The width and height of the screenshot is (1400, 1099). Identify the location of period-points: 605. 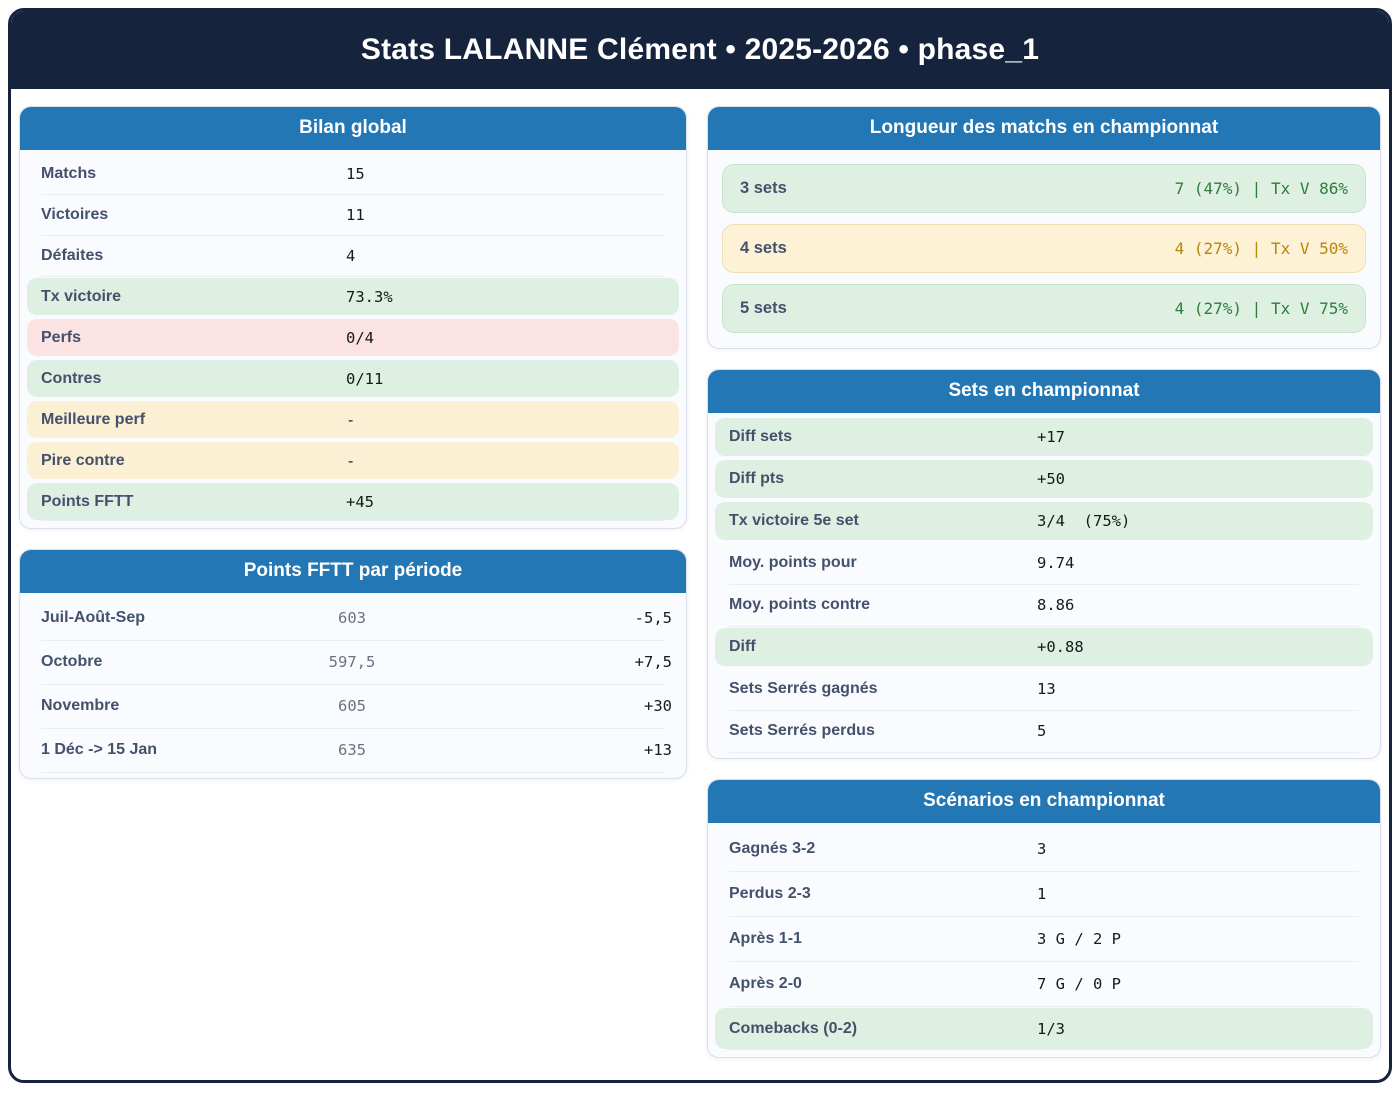
(352, 706).